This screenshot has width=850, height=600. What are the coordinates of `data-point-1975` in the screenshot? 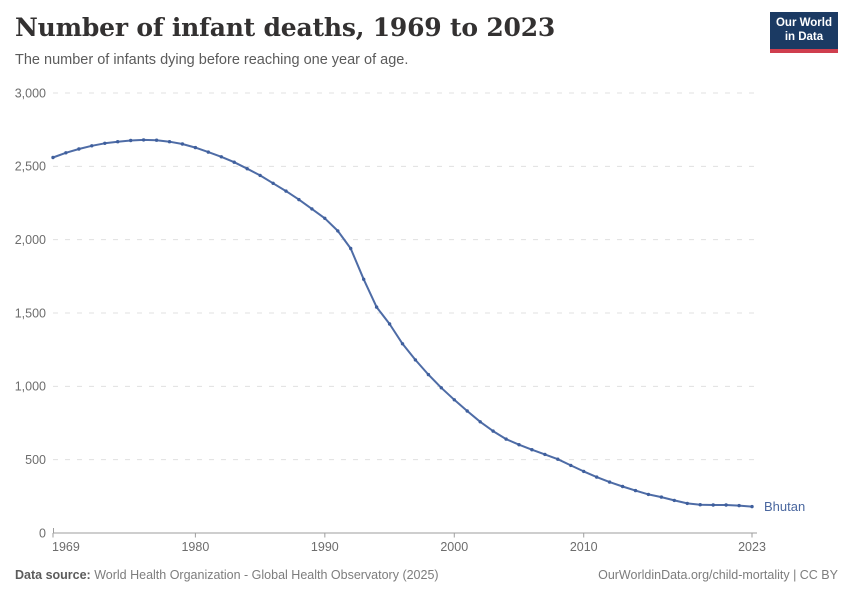 It's located at (131, 140).